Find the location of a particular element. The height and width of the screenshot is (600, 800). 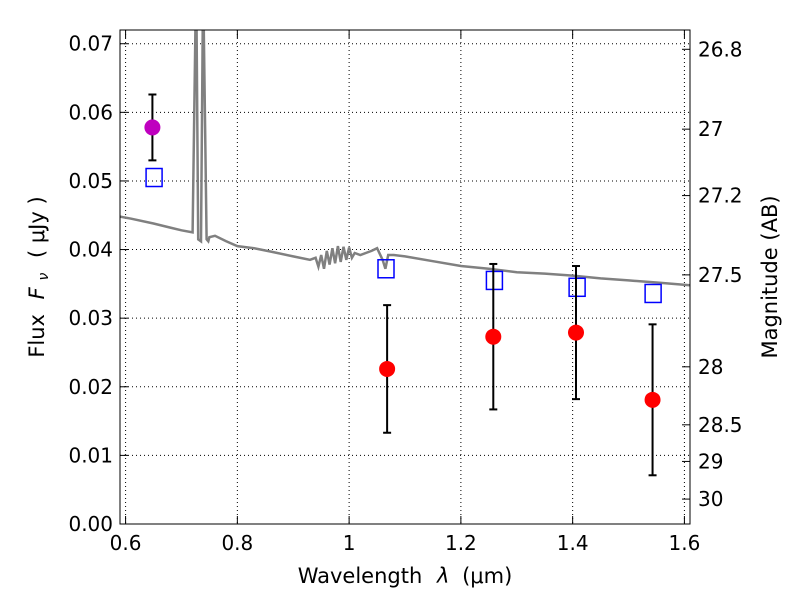

y2-tick-label: 30 is located at coordinates (710, 499).